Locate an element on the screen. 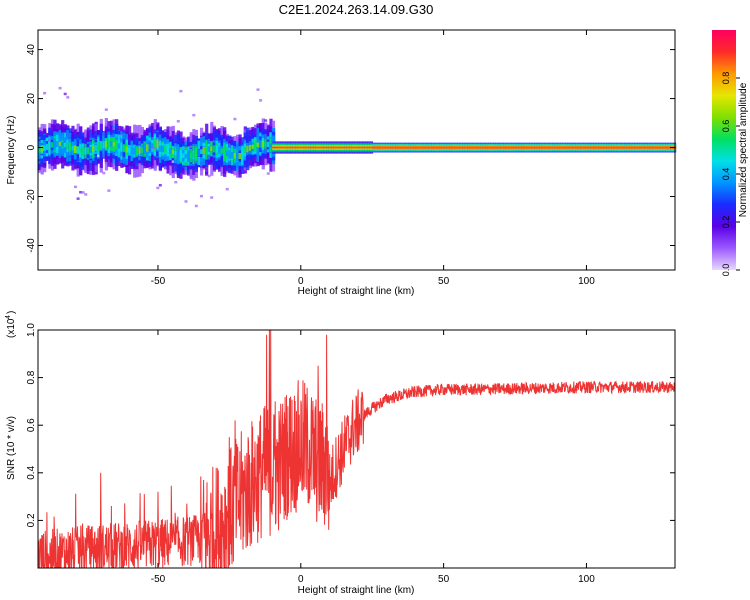  y-tick-label: 0 is located at coordinates (31, 147).